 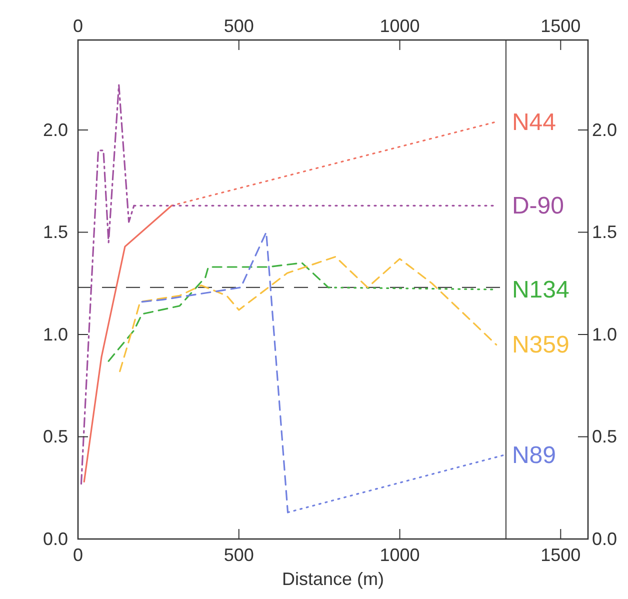 I want to click on text: N89, so click(x=534, y=456).